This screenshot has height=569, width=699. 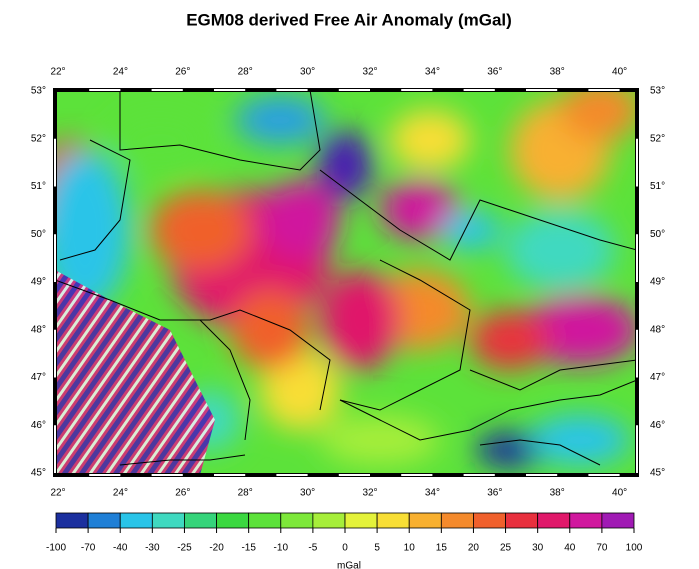 What do you see at coordinates (281, 548) in the screenshot?
I see `colorbar-label: -10` at bounding box center [281, 548].